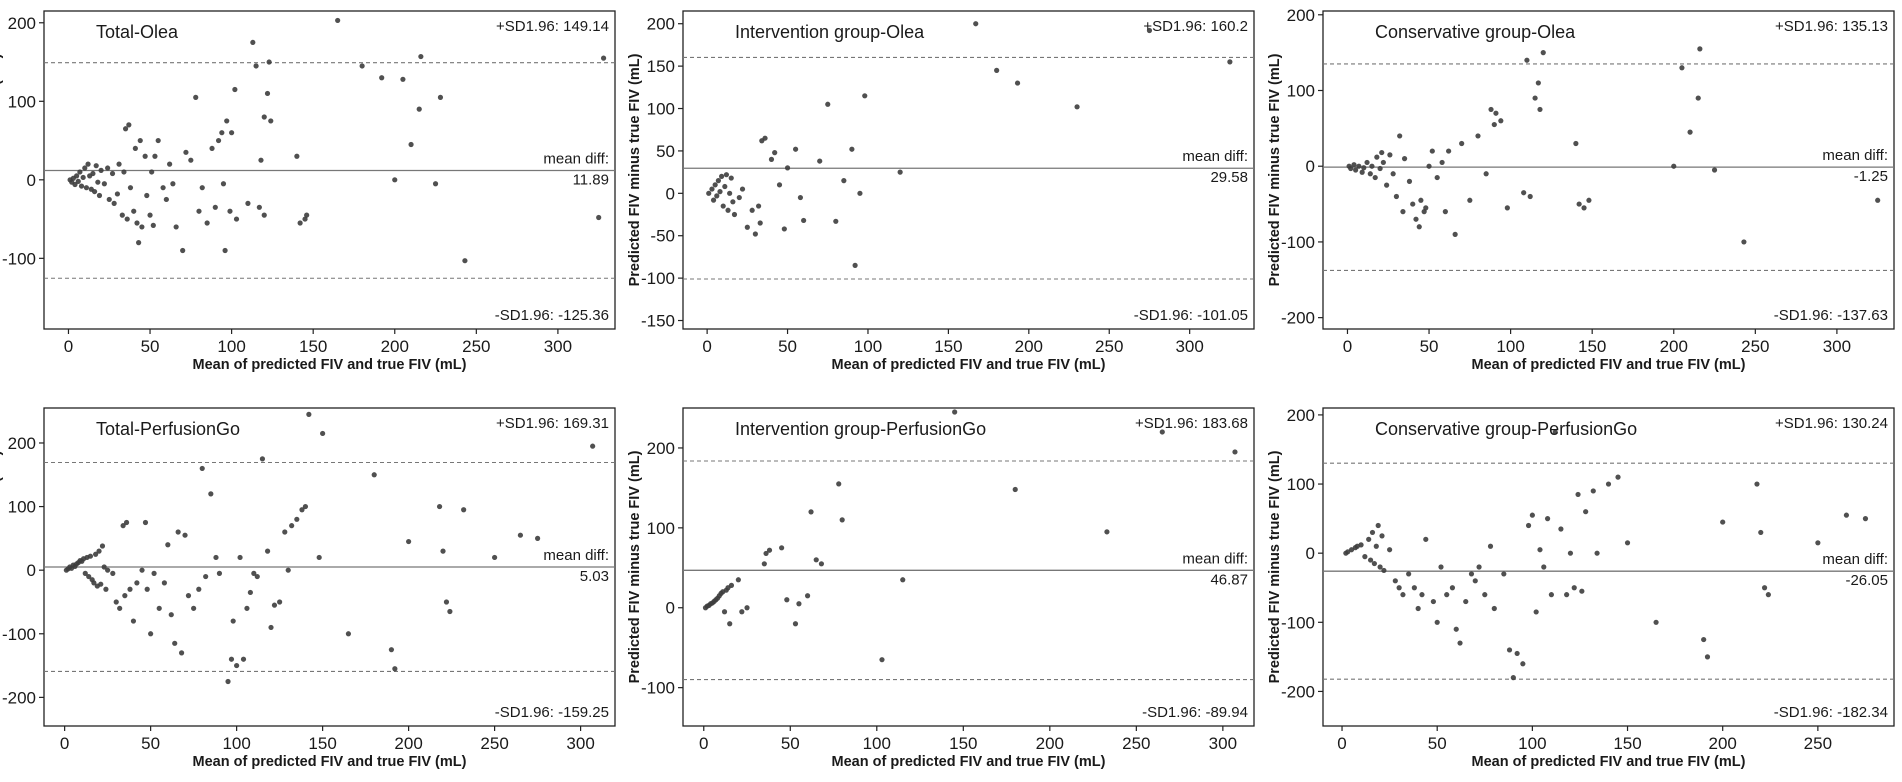  I want to click on y-tick-label: -100, so click(658, 278).